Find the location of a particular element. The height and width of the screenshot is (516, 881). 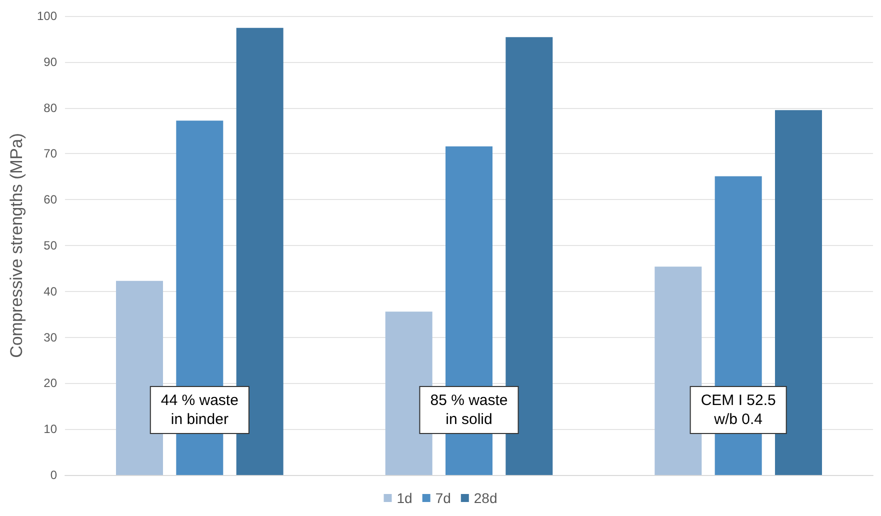

legend-label: 1d is located at coordinates (404, 498).